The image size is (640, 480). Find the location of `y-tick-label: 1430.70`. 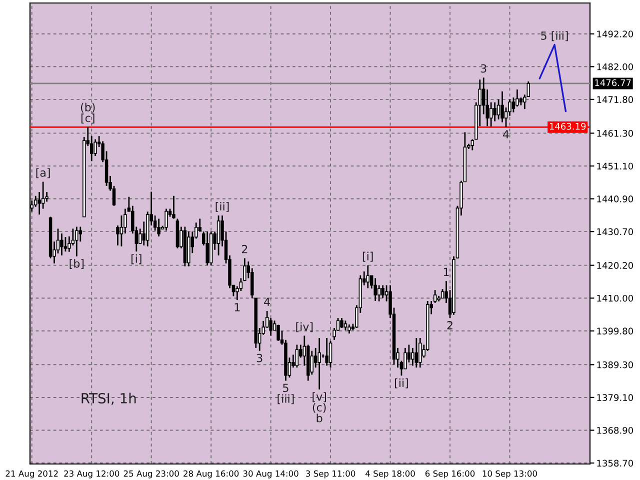

y-tick-label: 1430.70 is located at coordinates (615, 232).